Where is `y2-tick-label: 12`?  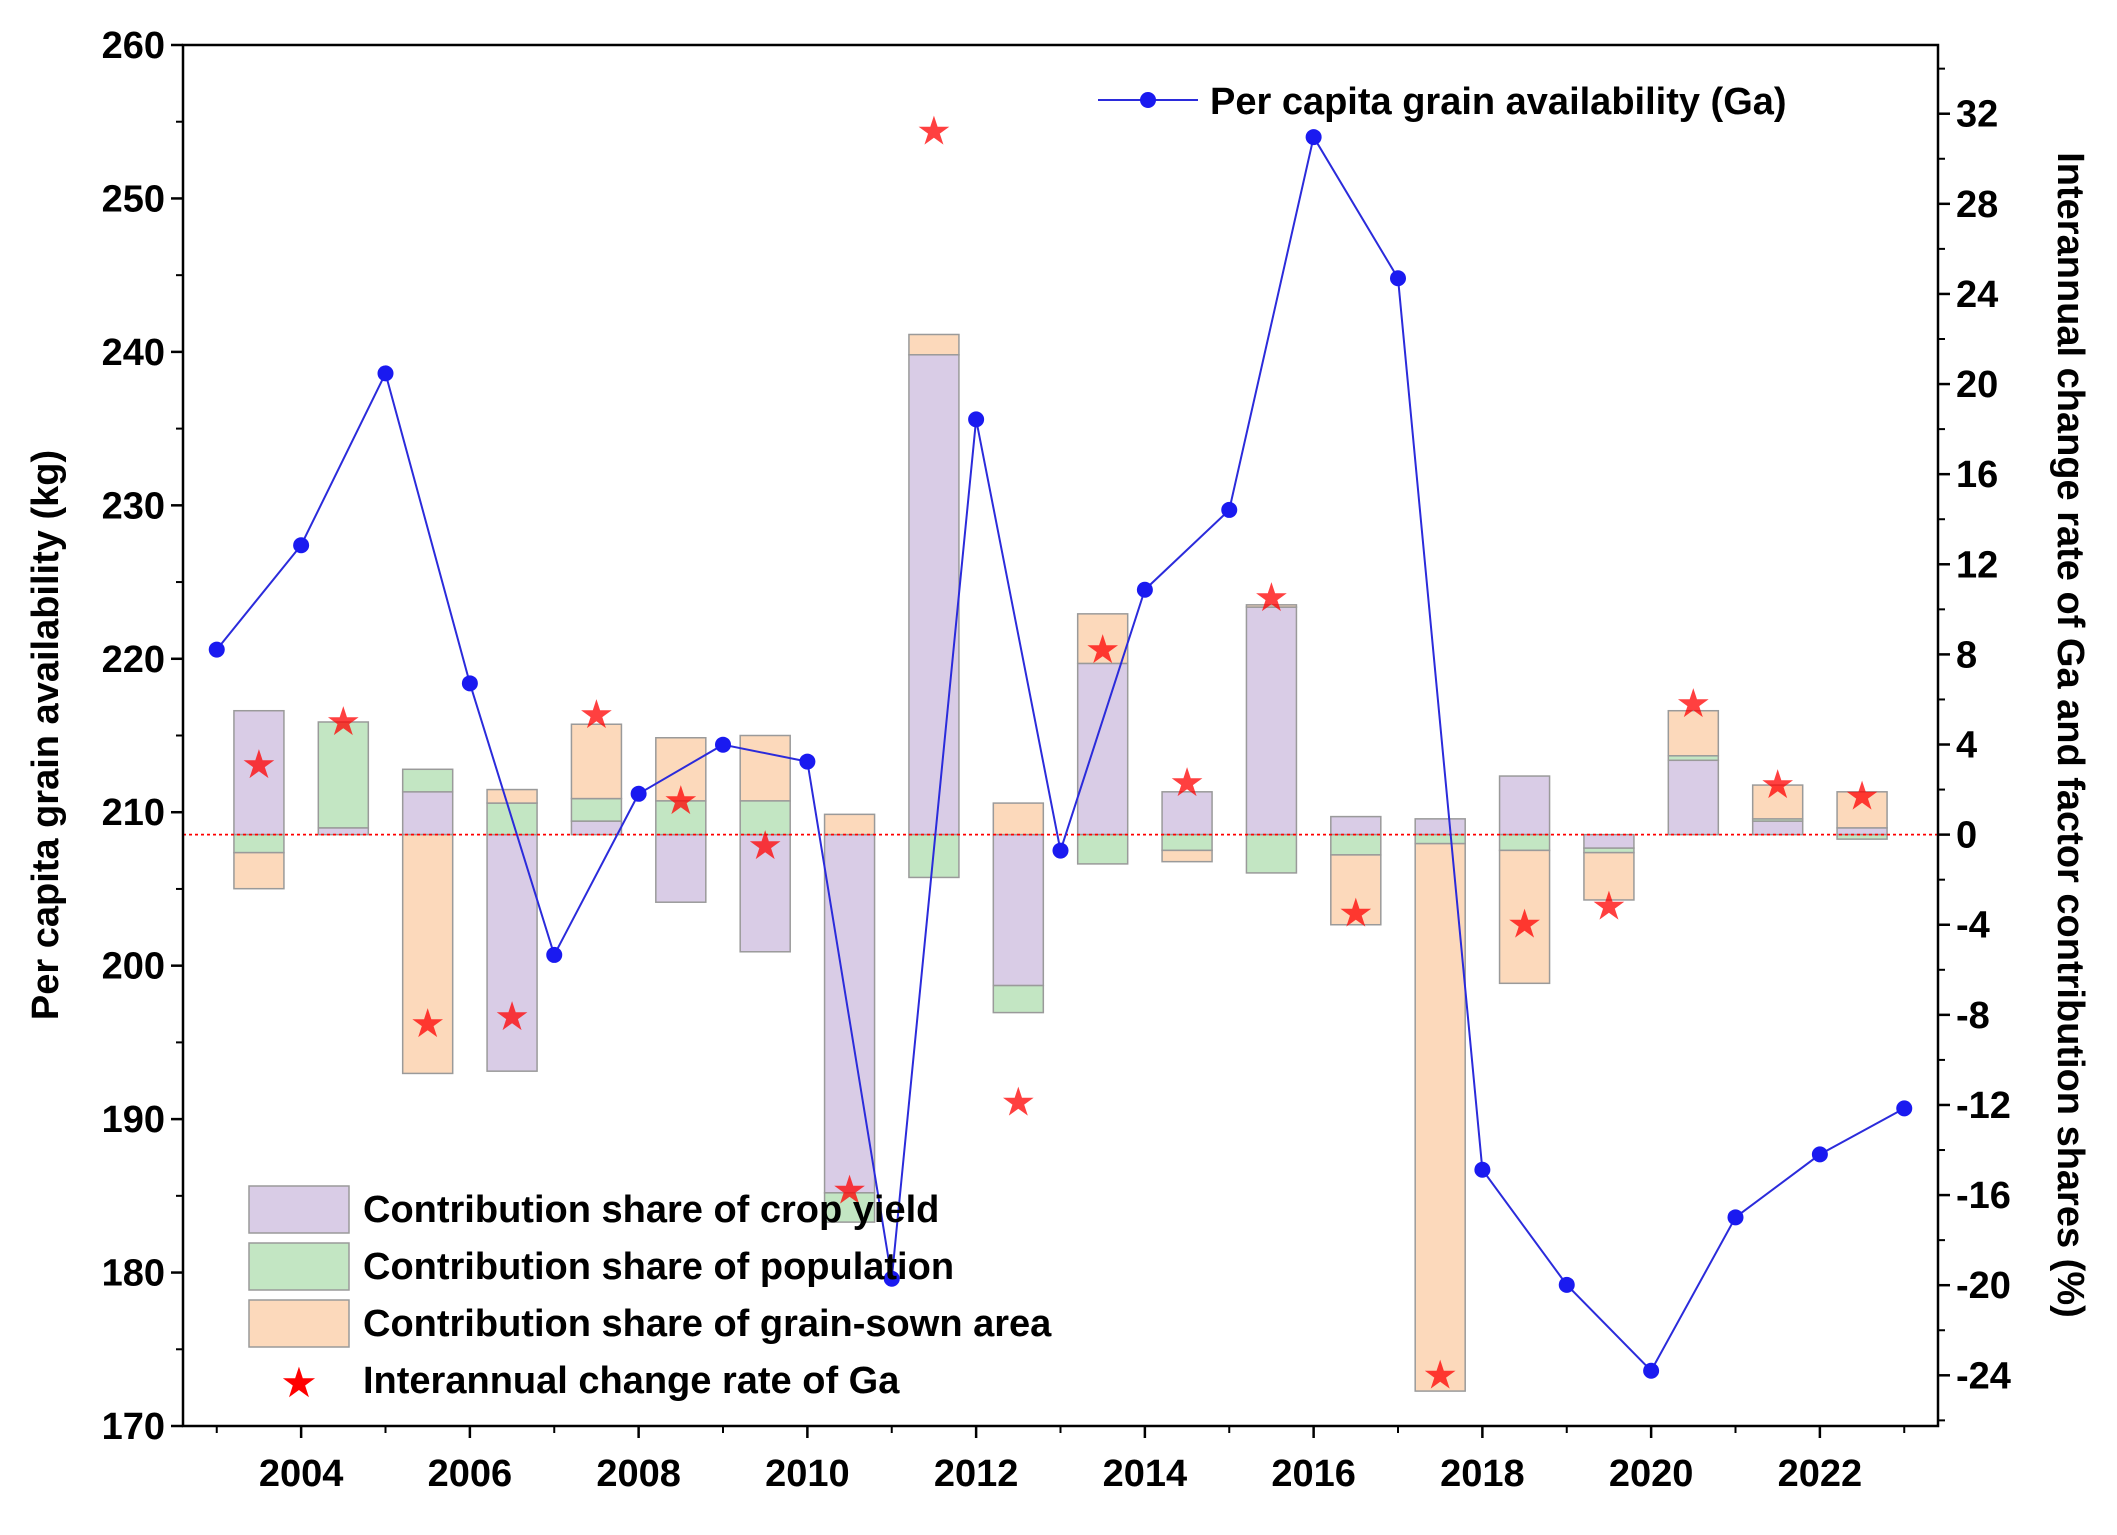 y2-tick-label: 12 is located at coordinates (1977, 565).